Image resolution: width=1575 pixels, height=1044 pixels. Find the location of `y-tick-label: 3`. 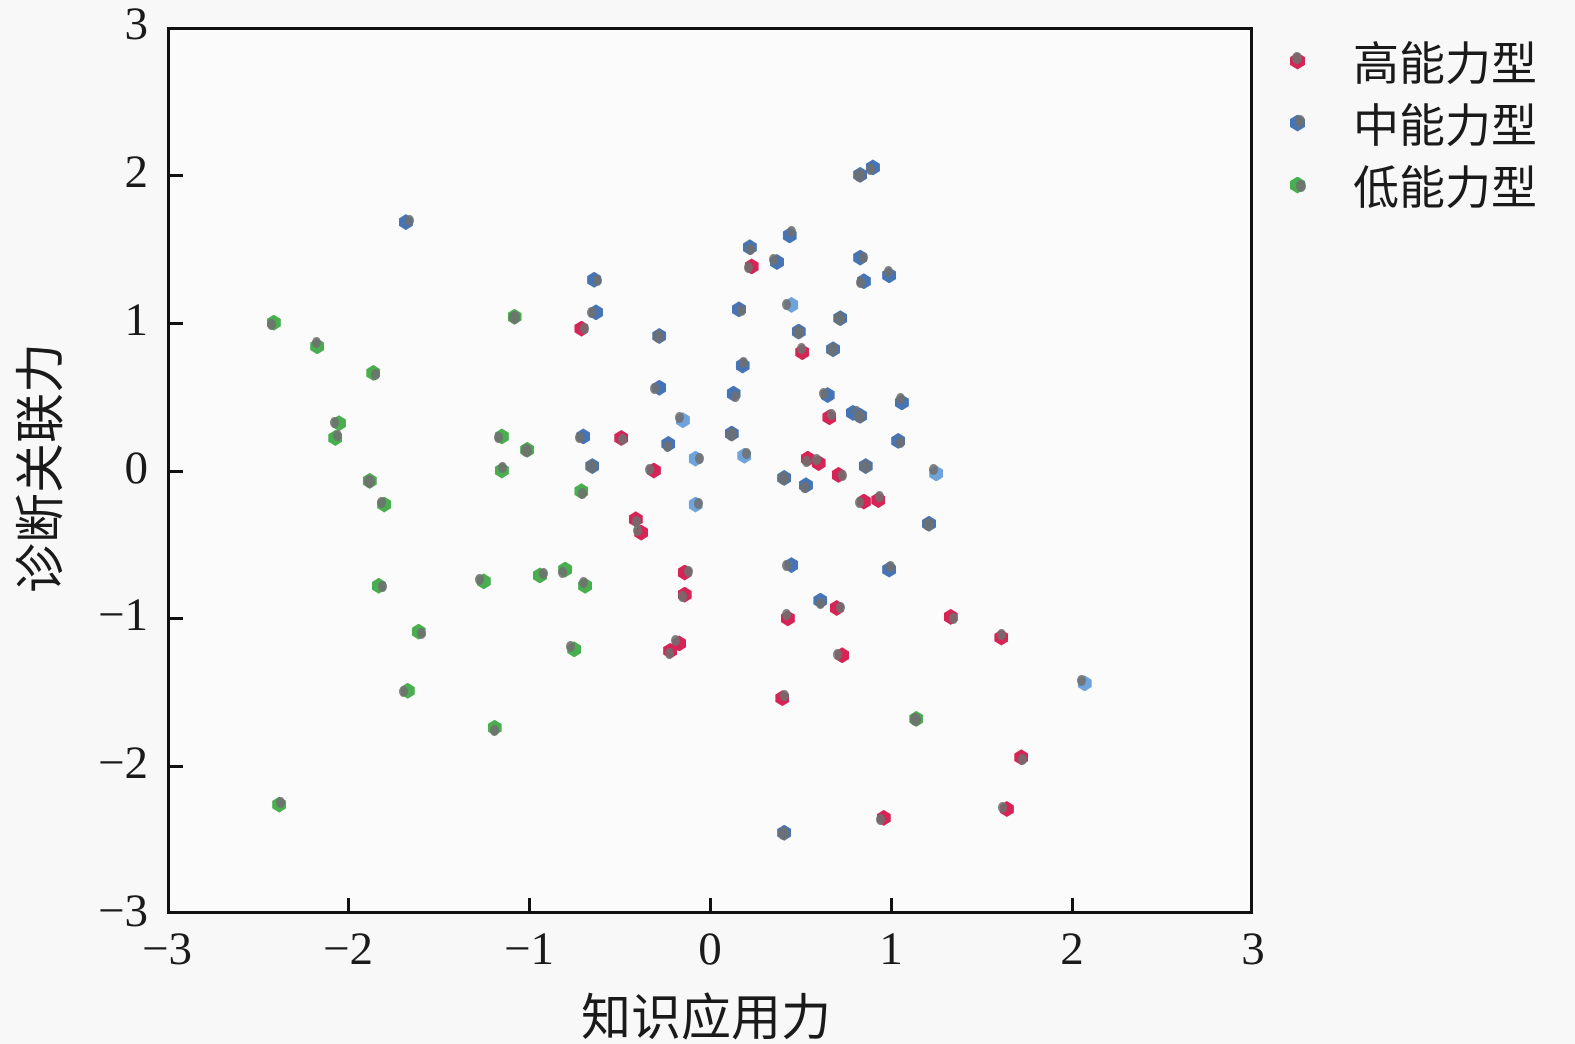

y-tick-label: 3 is located at coordinates (136, 25).